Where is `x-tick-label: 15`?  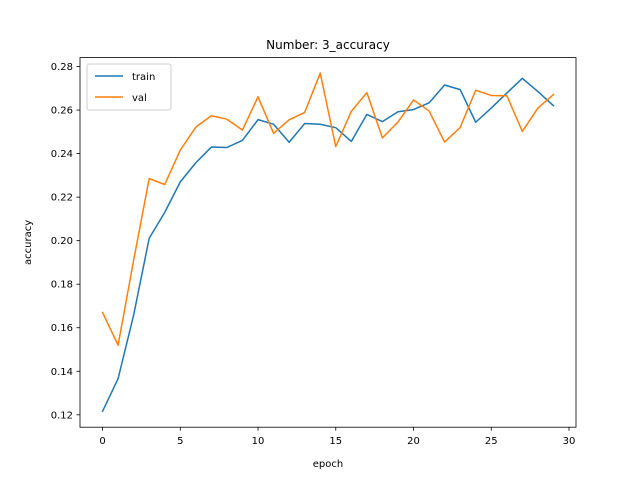 x-tick-label: 15 is located at coordinates (335, 441).